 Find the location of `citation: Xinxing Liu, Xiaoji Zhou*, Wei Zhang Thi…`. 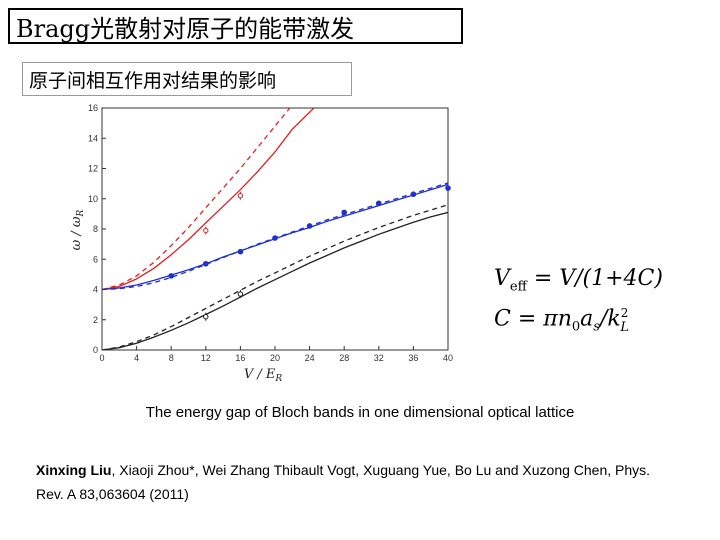

citation: Xinxing Liu, Xiaoji Zhou*, Wei Zhang Thi… is located at coordinates (356, 482).